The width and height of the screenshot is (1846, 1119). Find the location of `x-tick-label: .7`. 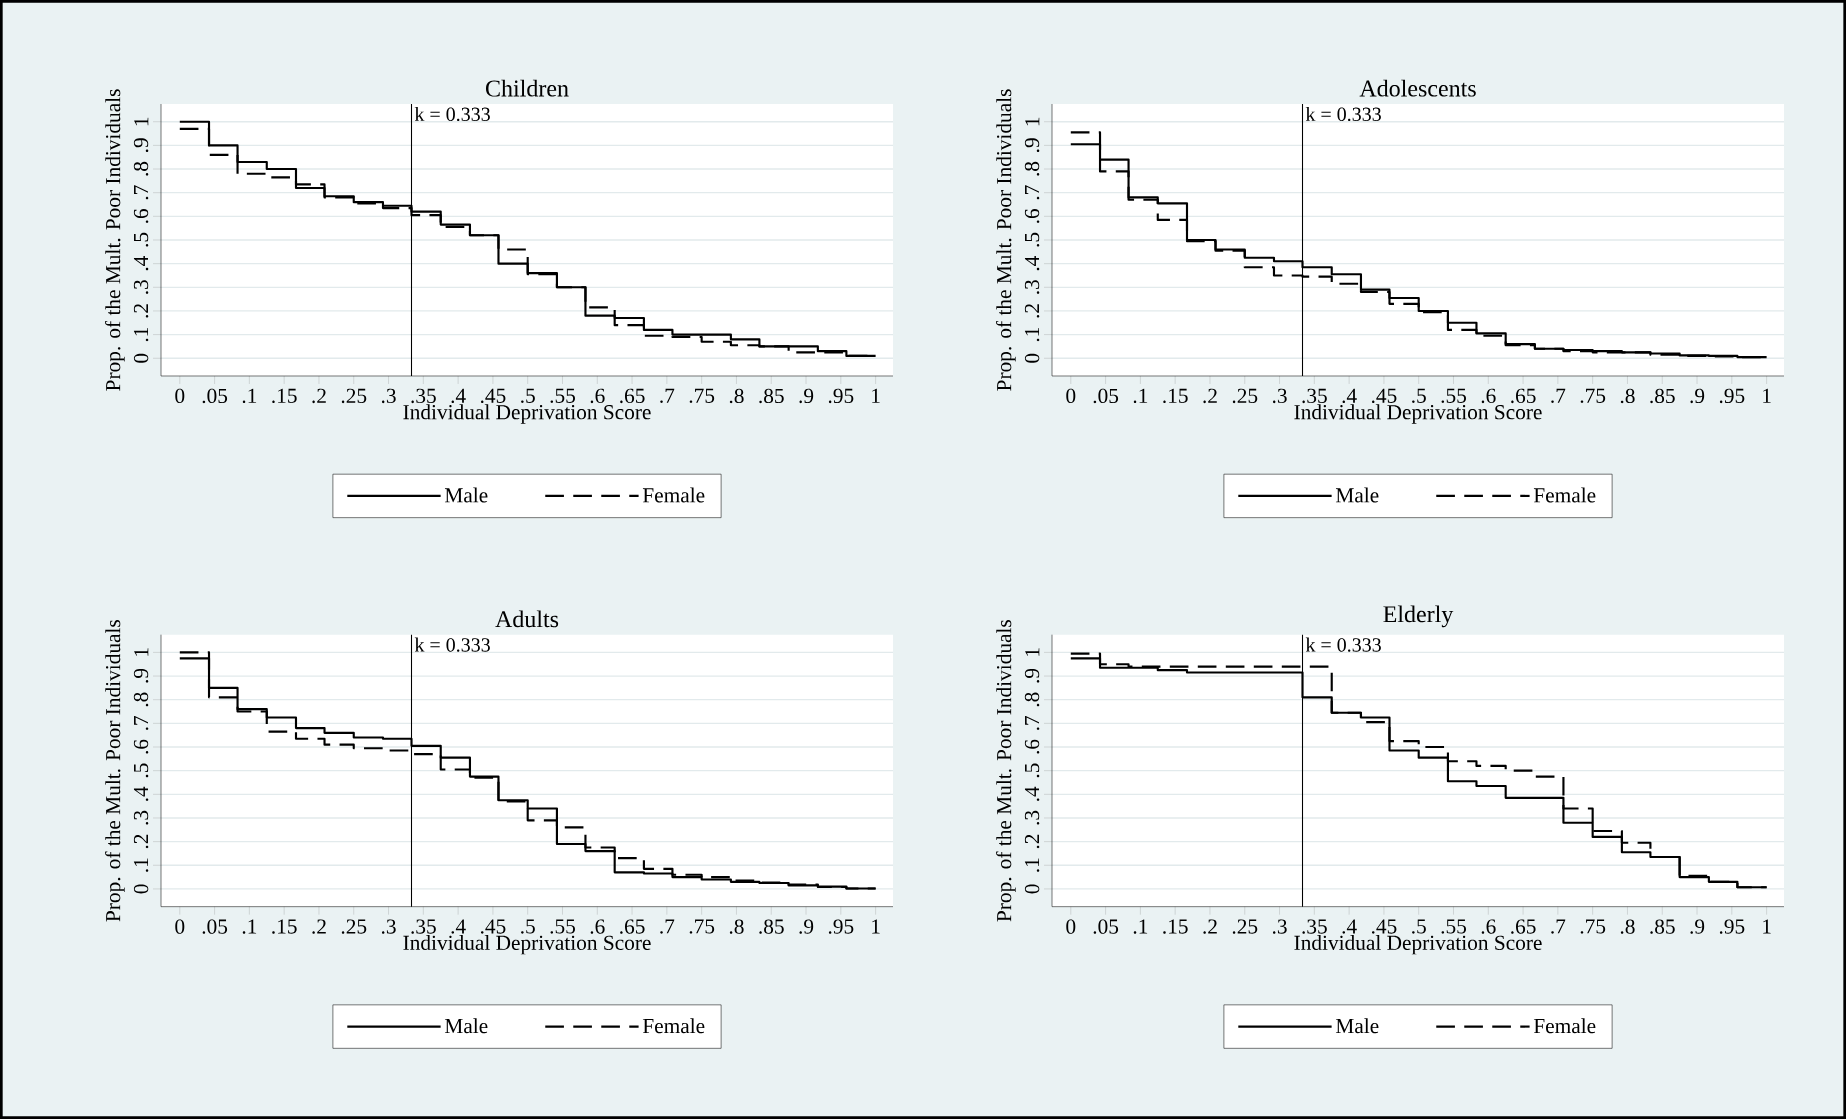

x-tick-label: .7 is located at coordinates (1558, 395).